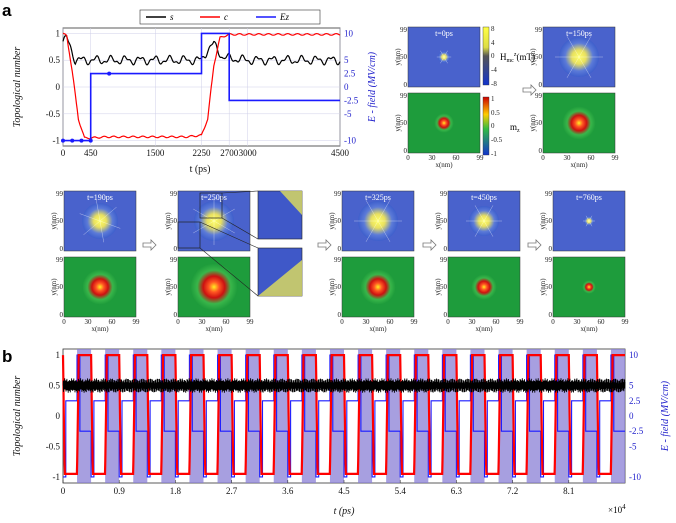 This screenshot has width=676, height=523. What do you see at coordinates (350, 141) in the screenshot?
I see `y2-tick-label: -10` at bounding box center [350, 141].